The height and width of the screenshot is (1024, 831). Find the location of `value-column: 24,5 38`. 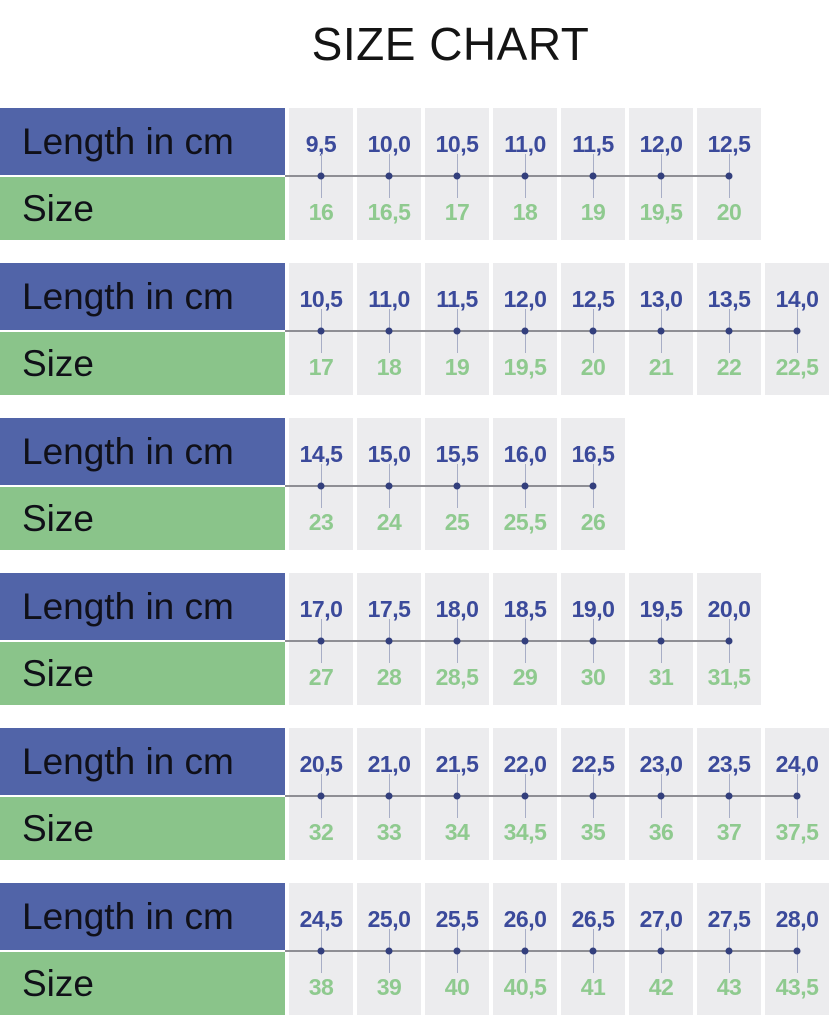

value-column: 24,5 38 is located at coordinates (321, 949).